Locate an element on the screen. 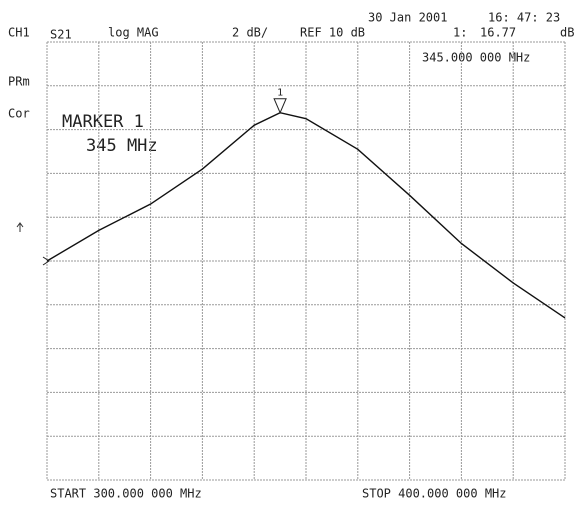  scale: 2 dB/ is located at coordinates (250, 33).